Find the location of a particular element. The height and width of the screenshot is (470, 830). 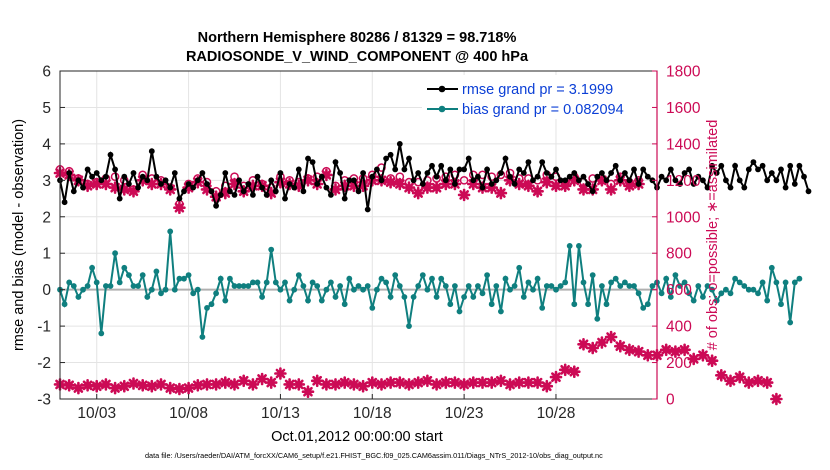

y-axis-label: rmse and bias (model - observation) is located at coordinates (19, 235).